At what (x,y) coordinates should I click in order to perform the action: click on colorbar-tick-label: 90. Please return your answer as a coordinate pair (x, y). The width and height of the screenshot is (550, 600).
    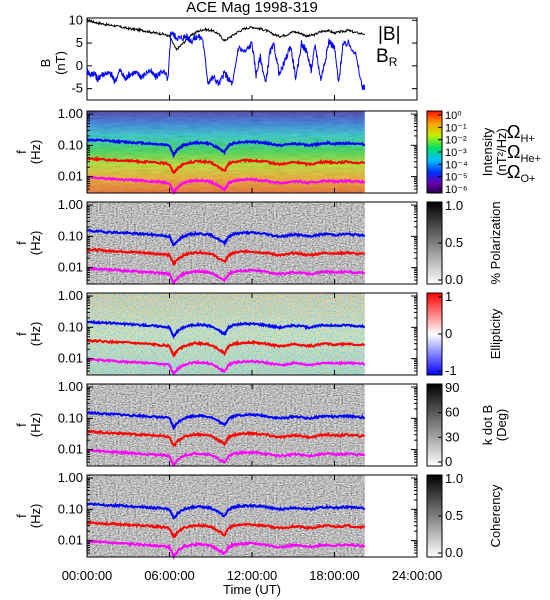
    Looking at the image, I should click on (452, 387).